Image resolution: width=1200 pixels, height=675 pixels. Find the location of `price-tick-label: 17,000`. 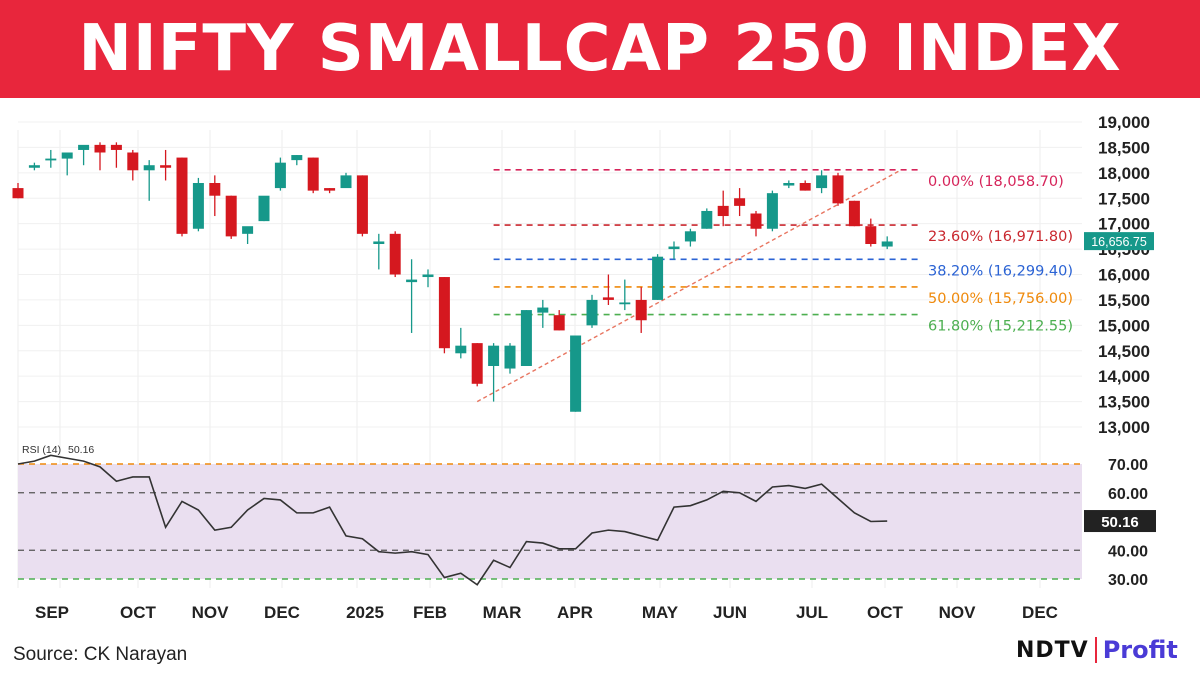

price-tick-label: 17,000 is located at coordinates (1124, 224).